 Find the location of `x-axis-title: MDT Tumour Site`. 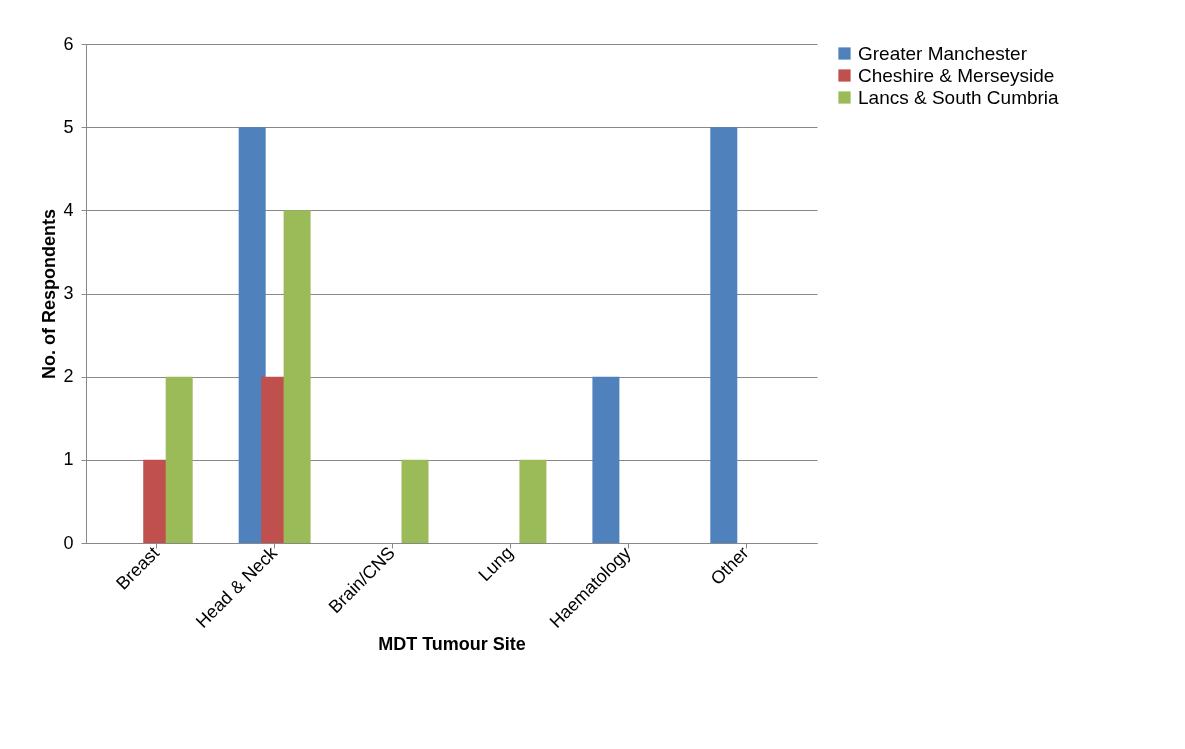

x-axis-title: MDT Tumour Site is located at coordinates (452, 643).